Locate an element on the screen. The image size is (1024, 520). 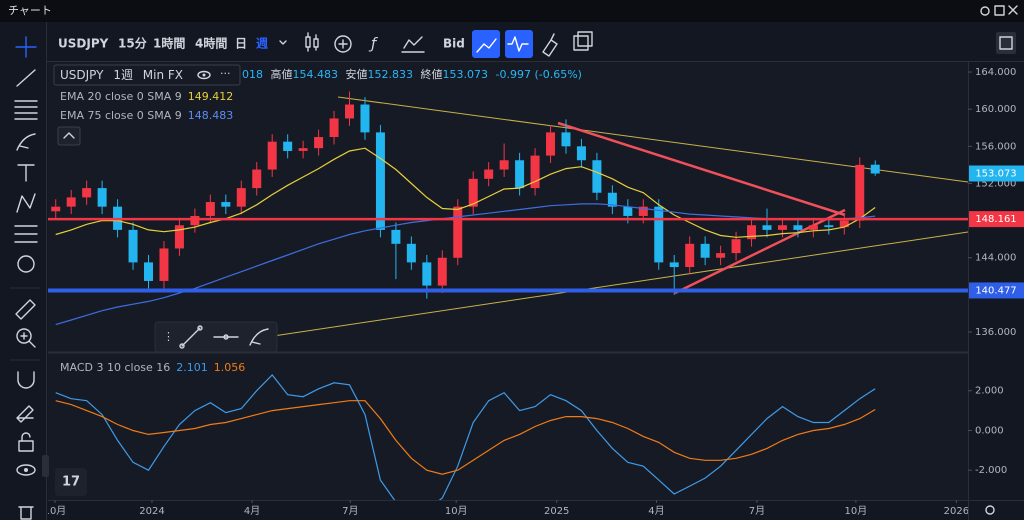
lock-tool is located at coordinates (26, 442).